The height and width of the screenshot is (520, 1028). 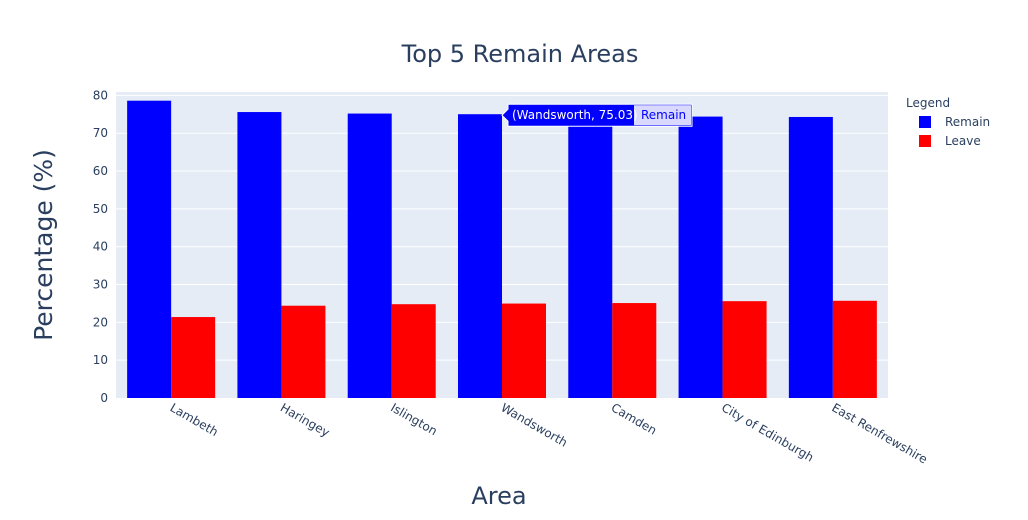 I want to click on x-tick-label: Lambeth, so click(x=194, y=419).